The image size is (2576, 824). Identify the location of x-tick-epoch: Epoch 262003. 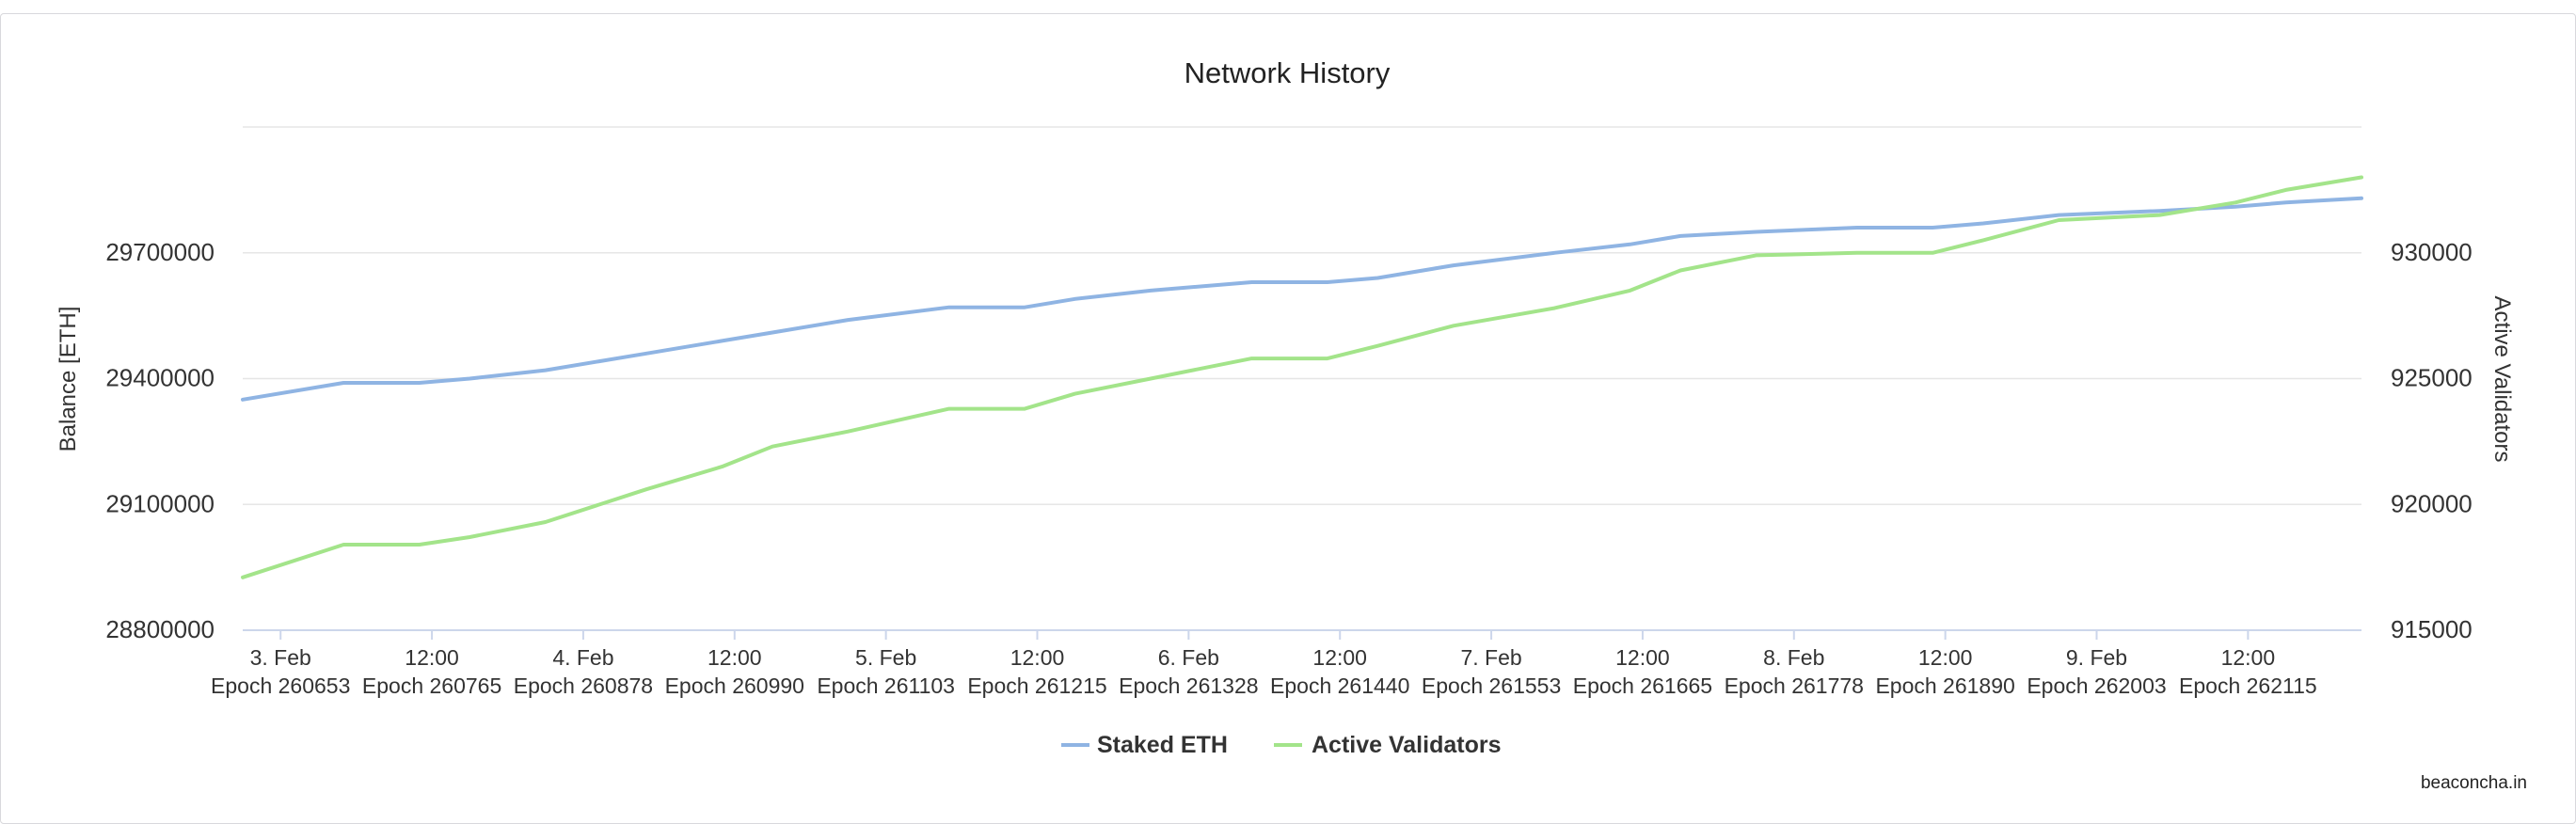
(2096, 685).